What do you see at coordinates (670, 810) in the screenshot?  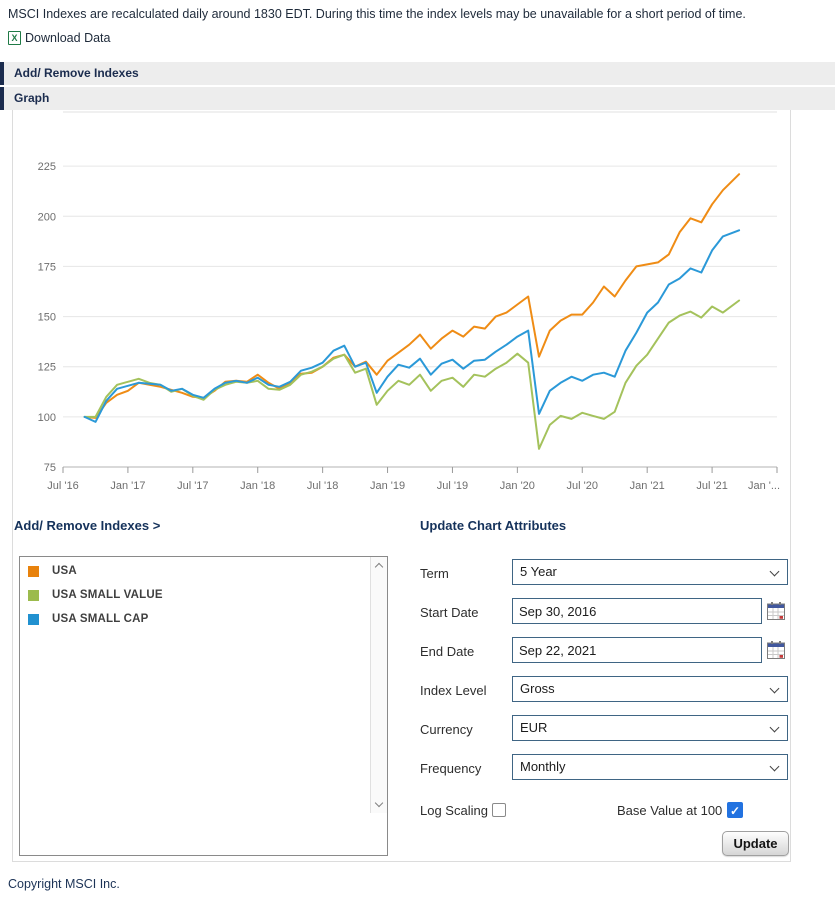 I see `base-value-label: Base Value at 100` at bounding box center [670, 810].